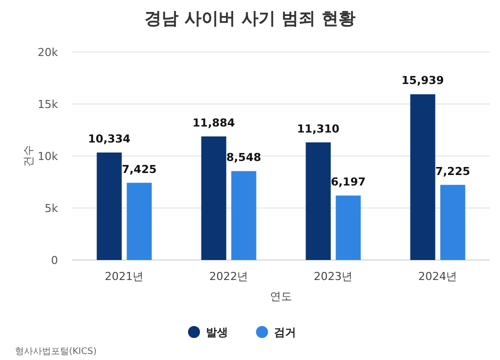 Image resolution: width=500 pixels, height=360 pixels. What do you see at coordinates (56, 352) in the screenshot?
I see `text: 형사사법포털(KICS)` at bounding box center [56, 352].